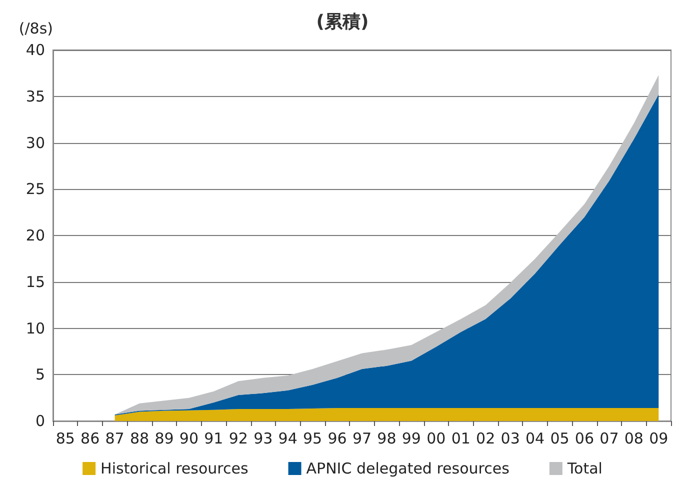 The image size is (685, 489). I want to click on y-tick-label: 20, so click(35, 235).